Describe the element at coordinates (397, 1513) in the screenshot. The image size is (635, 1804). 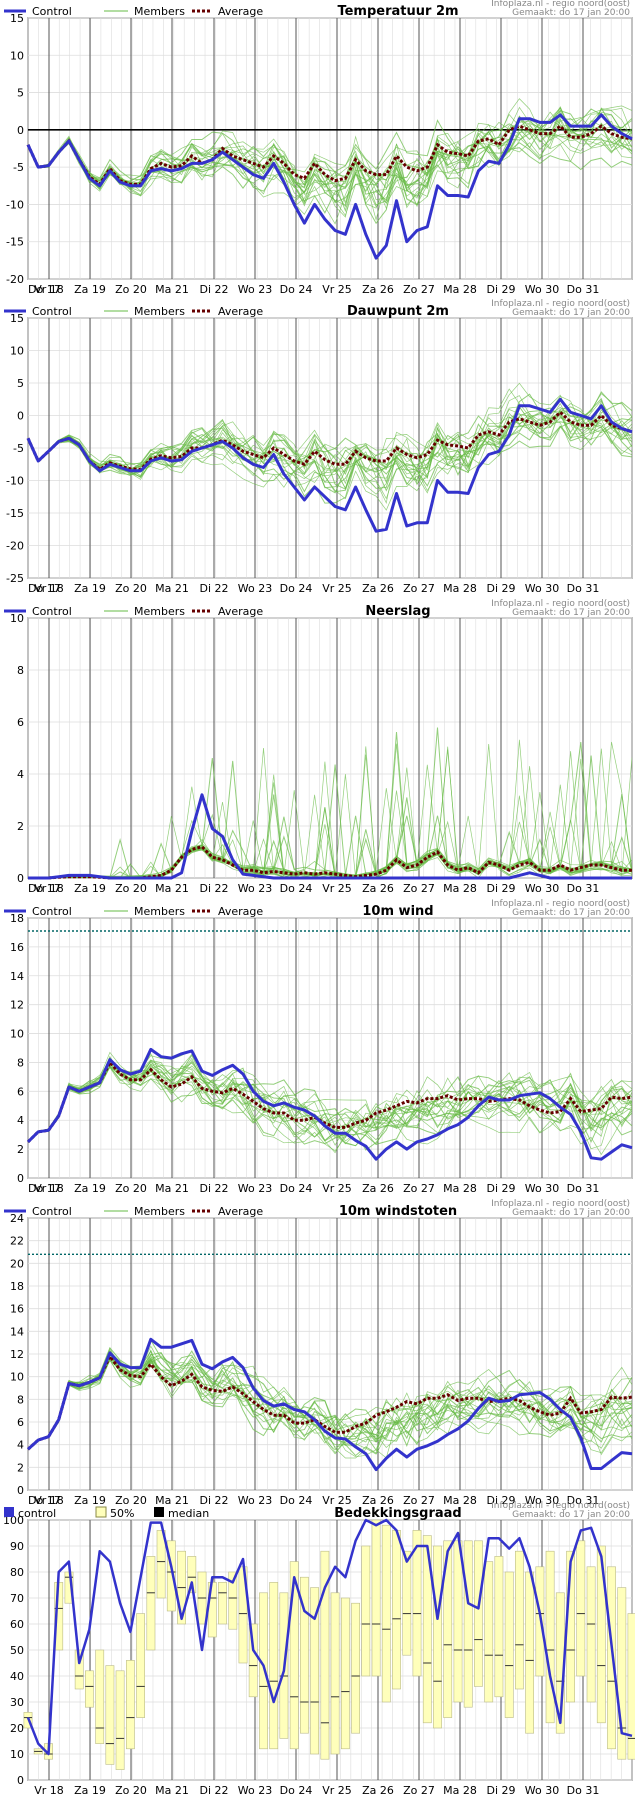
I see `chart-title: Bedekkingsgraad` at that location.